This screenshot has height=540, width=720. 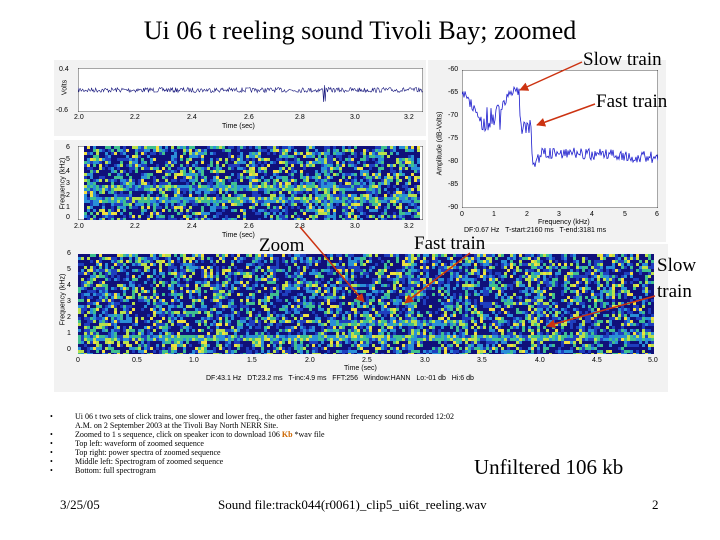 What do you see at coordinates (69, 253) in the screenshot?
I see `spectrogram-full-ytick: 6` at bounding box center [69, 253].